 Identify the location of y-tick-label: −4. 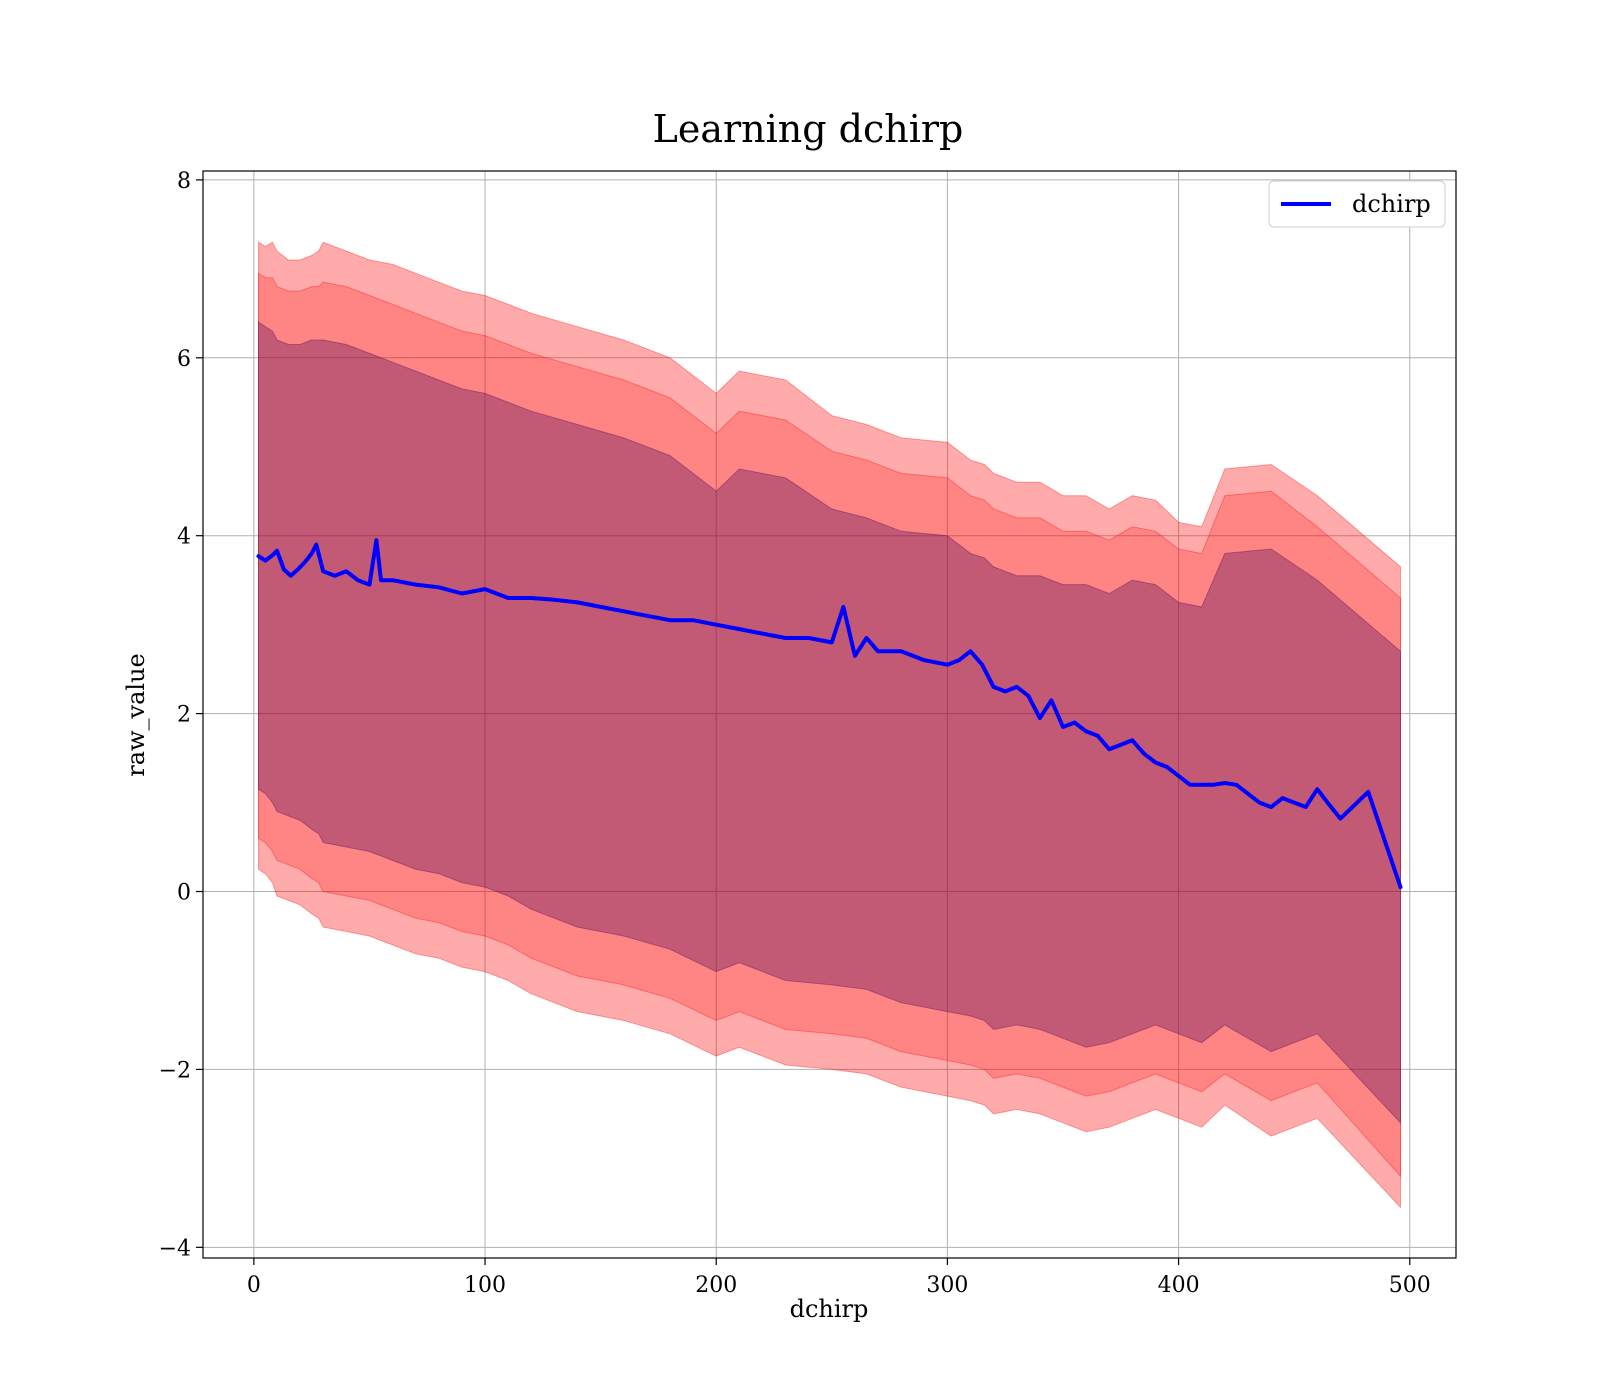
(175, 1248).